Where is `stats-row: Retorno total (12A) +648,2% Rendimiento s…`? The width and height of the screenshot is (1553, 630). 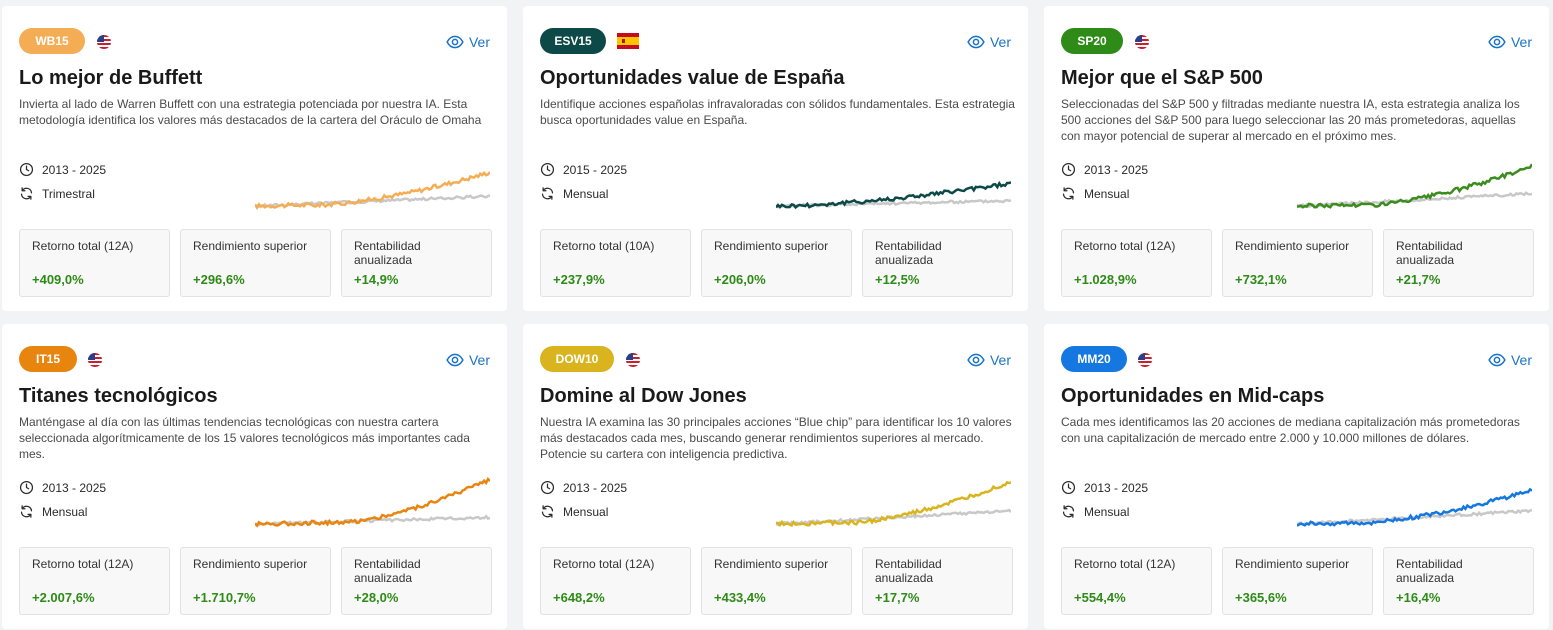 stats-row: Retorno total (12A) +648,2% Rendimiento s… is located at coordinates (776, 581).